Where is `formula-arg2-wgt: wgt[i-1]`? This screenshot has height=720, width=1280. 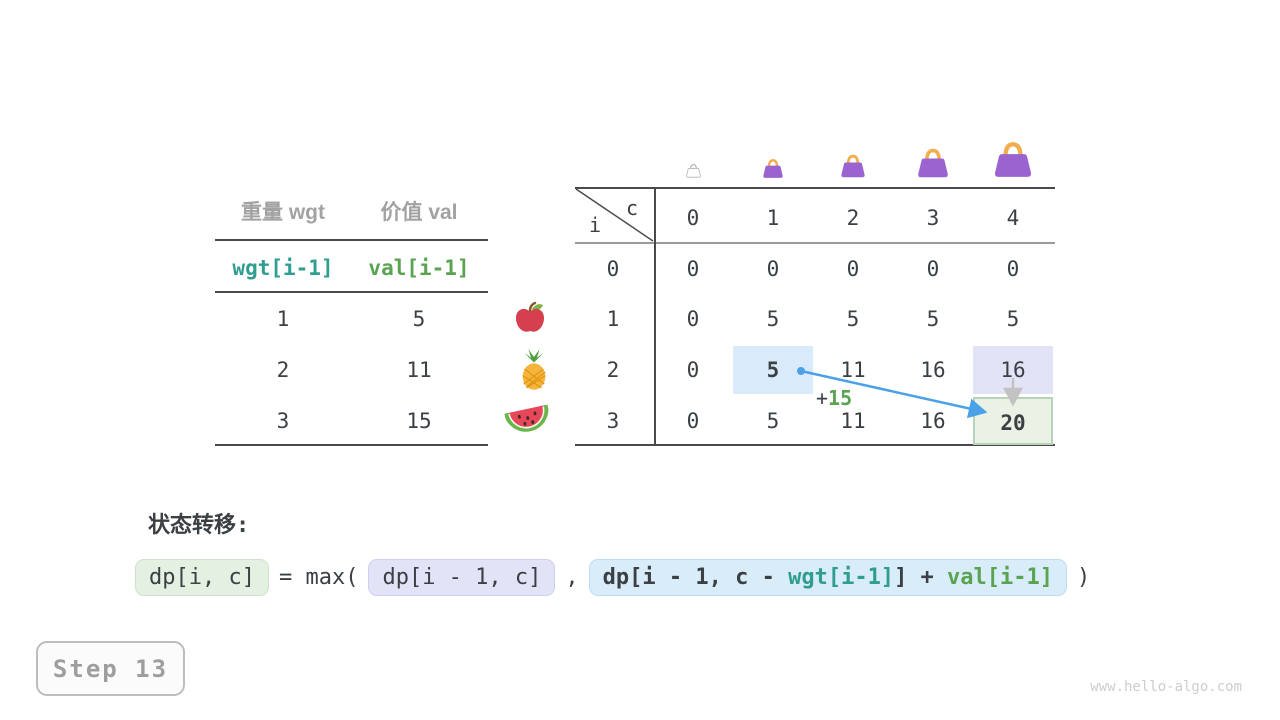
formula-arg2-wgt: wgt[i-1] is located at coordinates (841, 577).